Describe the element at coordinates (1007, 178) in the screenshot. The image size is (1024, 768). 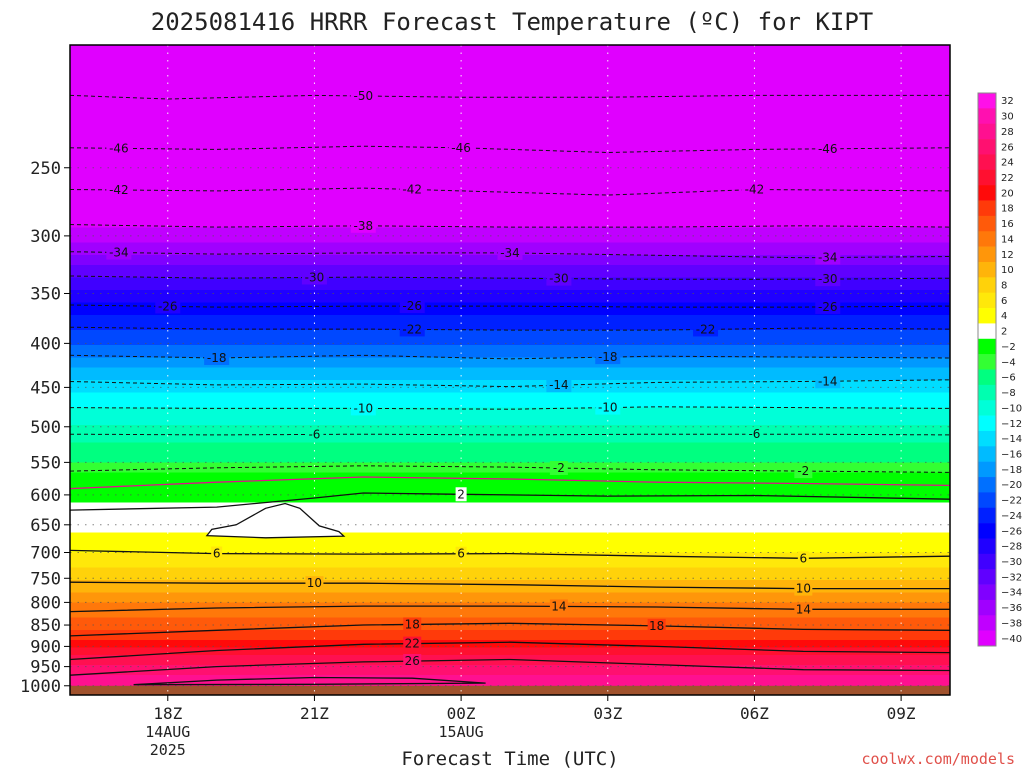
I see `colorbar-label: 22` at that location.